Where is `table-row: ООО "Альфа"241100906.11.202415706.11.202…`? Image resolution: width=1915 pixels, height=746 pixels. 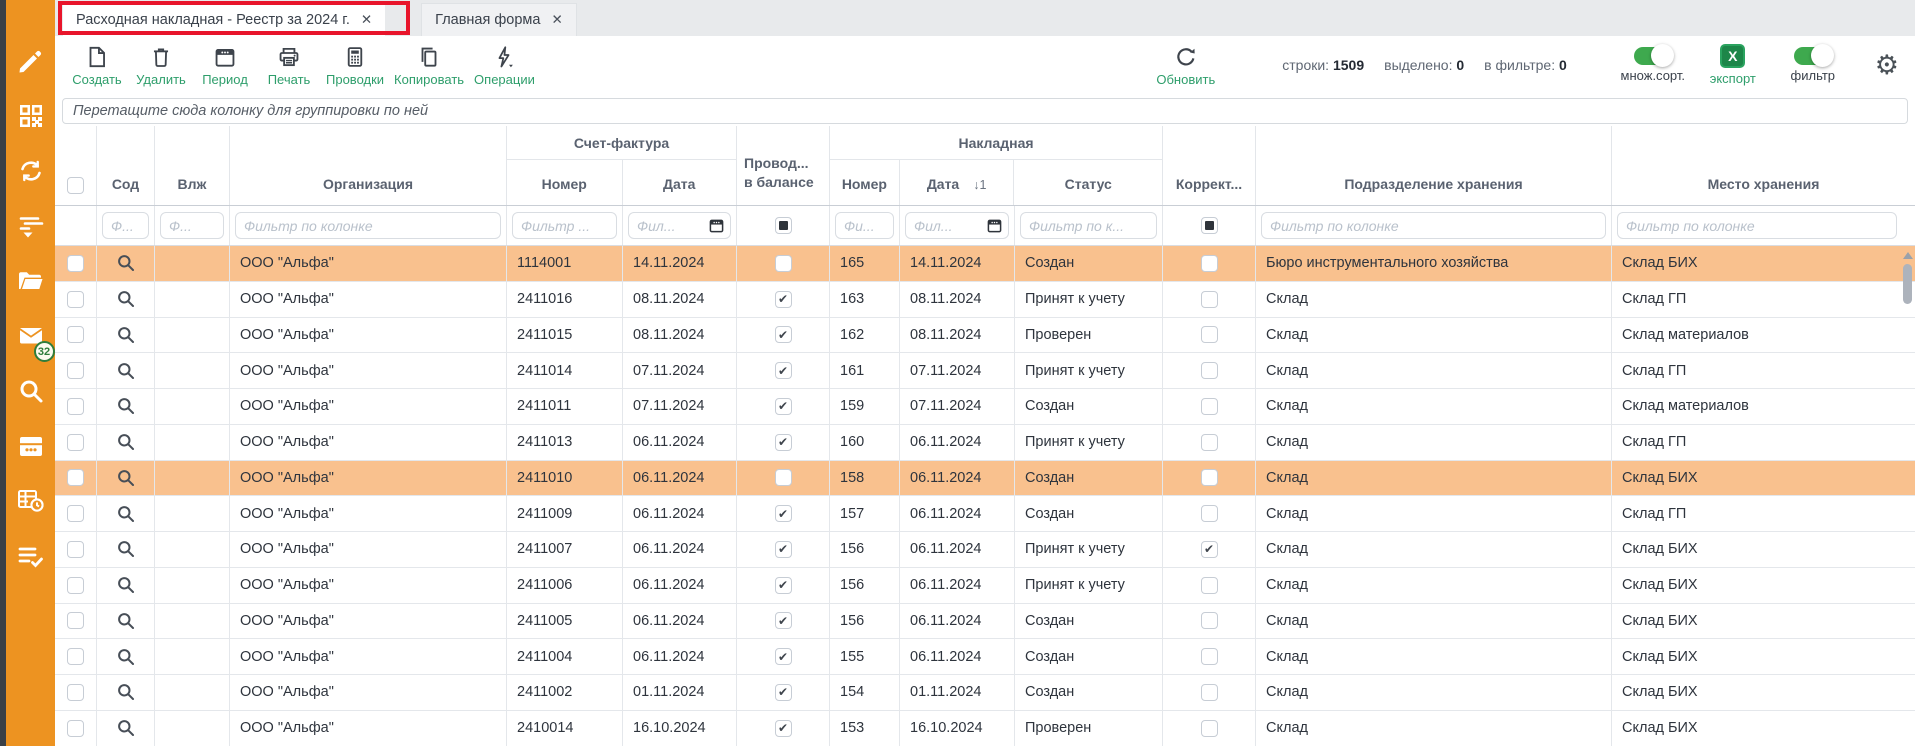 table-row: ООО "Альфа"241100906.11.202415706.11.202… is located at coordinates (985, 514).